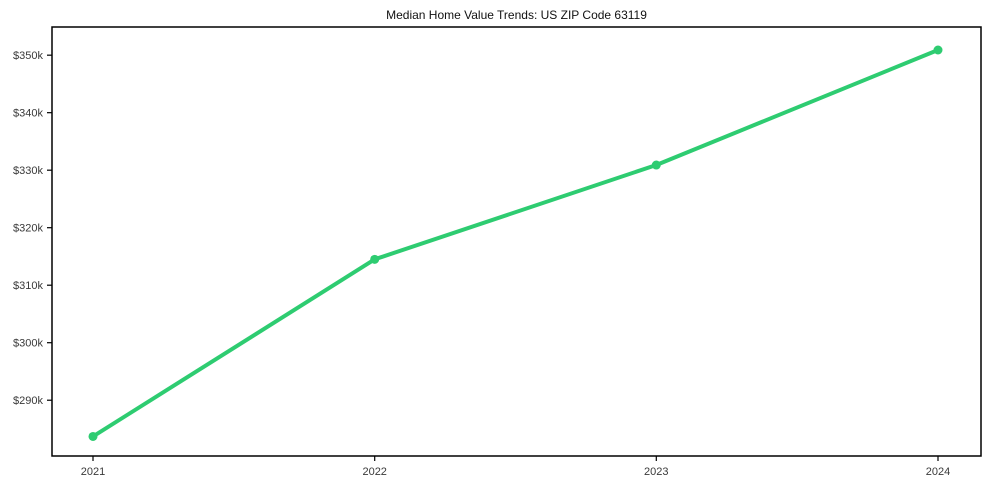 The width and height of the screenshot is (990, 490). Describe the element at coordinates (28, 171) in the screenshot. I see `y-axis-tick-label: $330k` at that location.